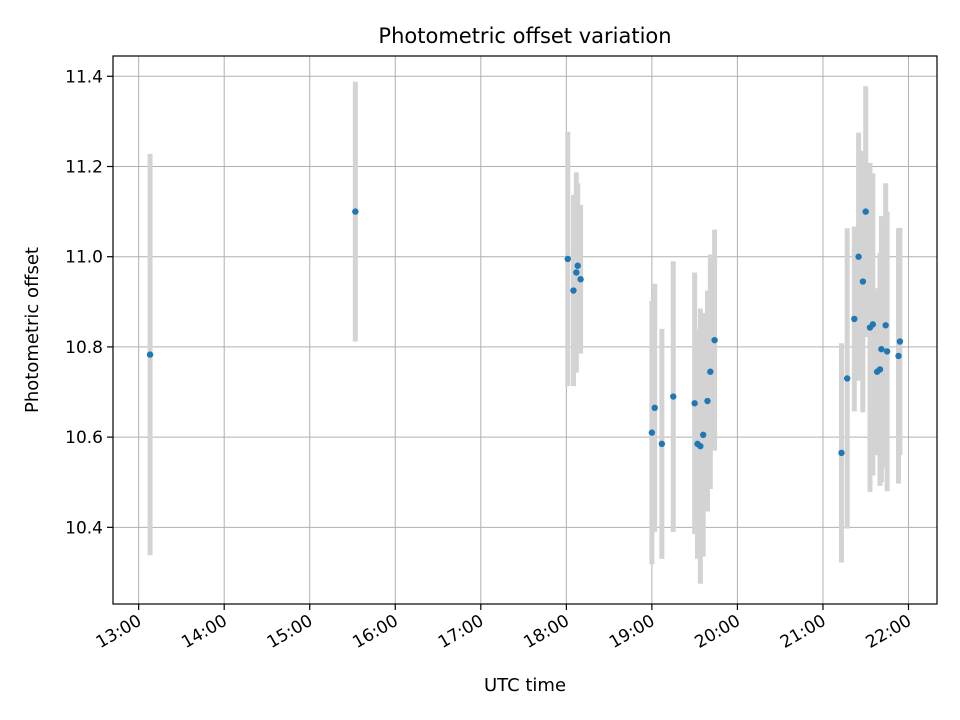 The width and height of the screenshot is (960, 720). Describe the element at coordinates (84, 348) in the screenshot. I see `y-tick-label: 10.8` at that location.